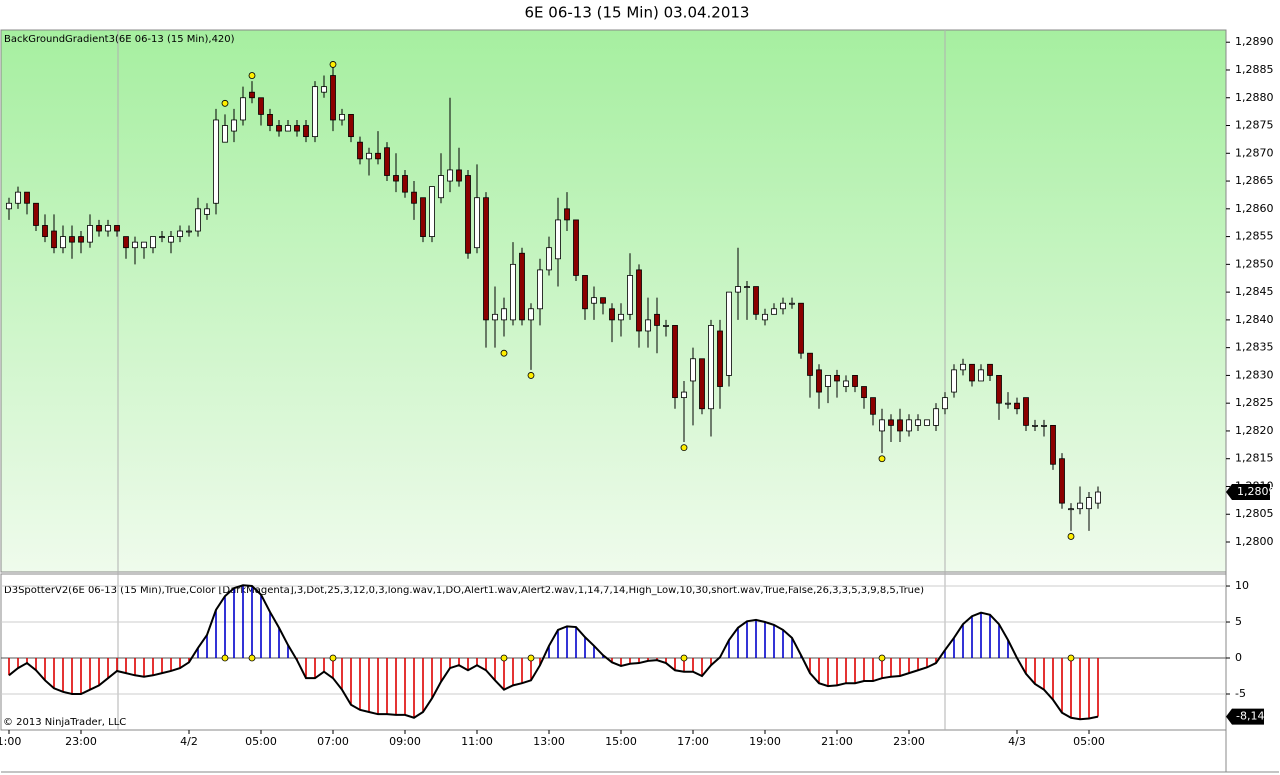  I want to click on x-tick-label: 15:00, so click(621, 741).